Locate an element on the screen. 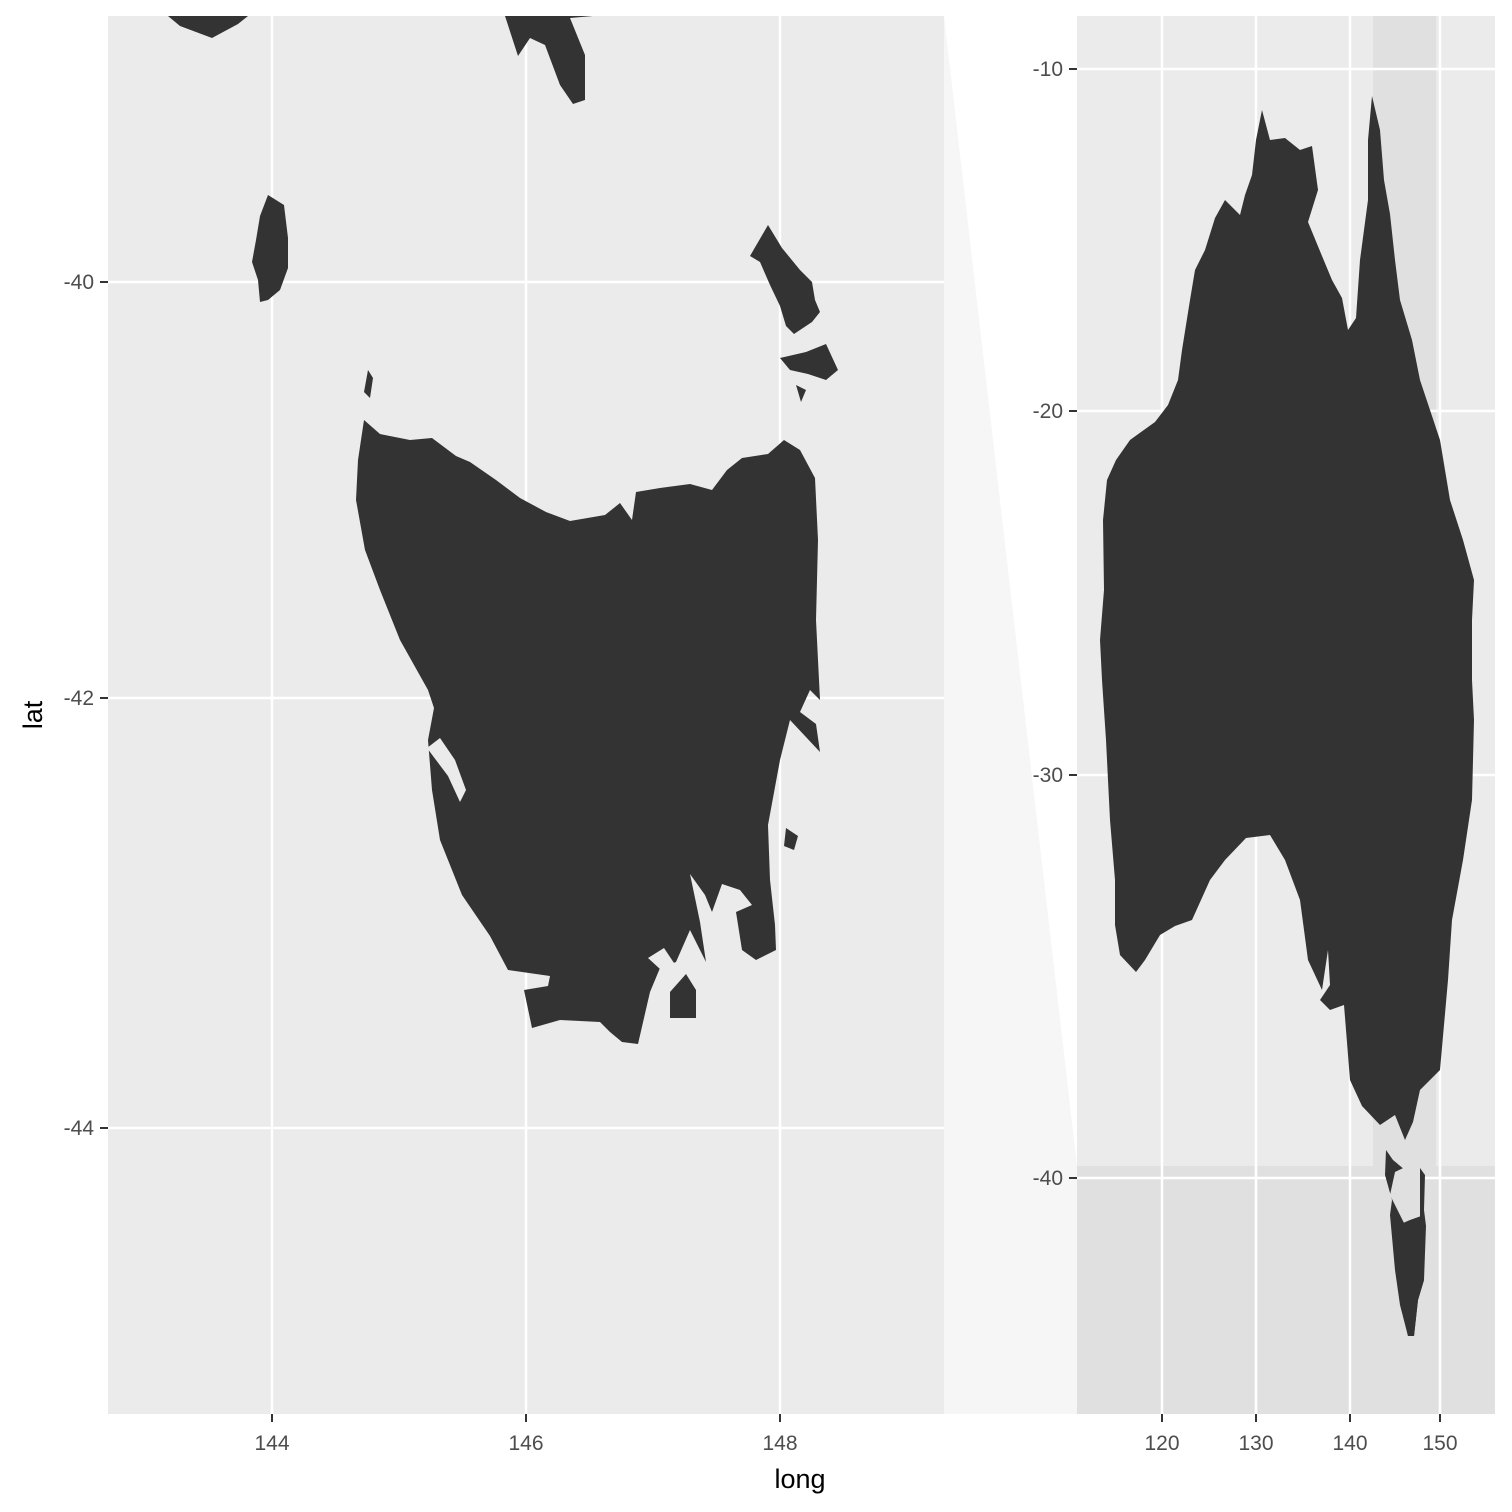  y-axis-title: lat is located at coordinates (33, 714).